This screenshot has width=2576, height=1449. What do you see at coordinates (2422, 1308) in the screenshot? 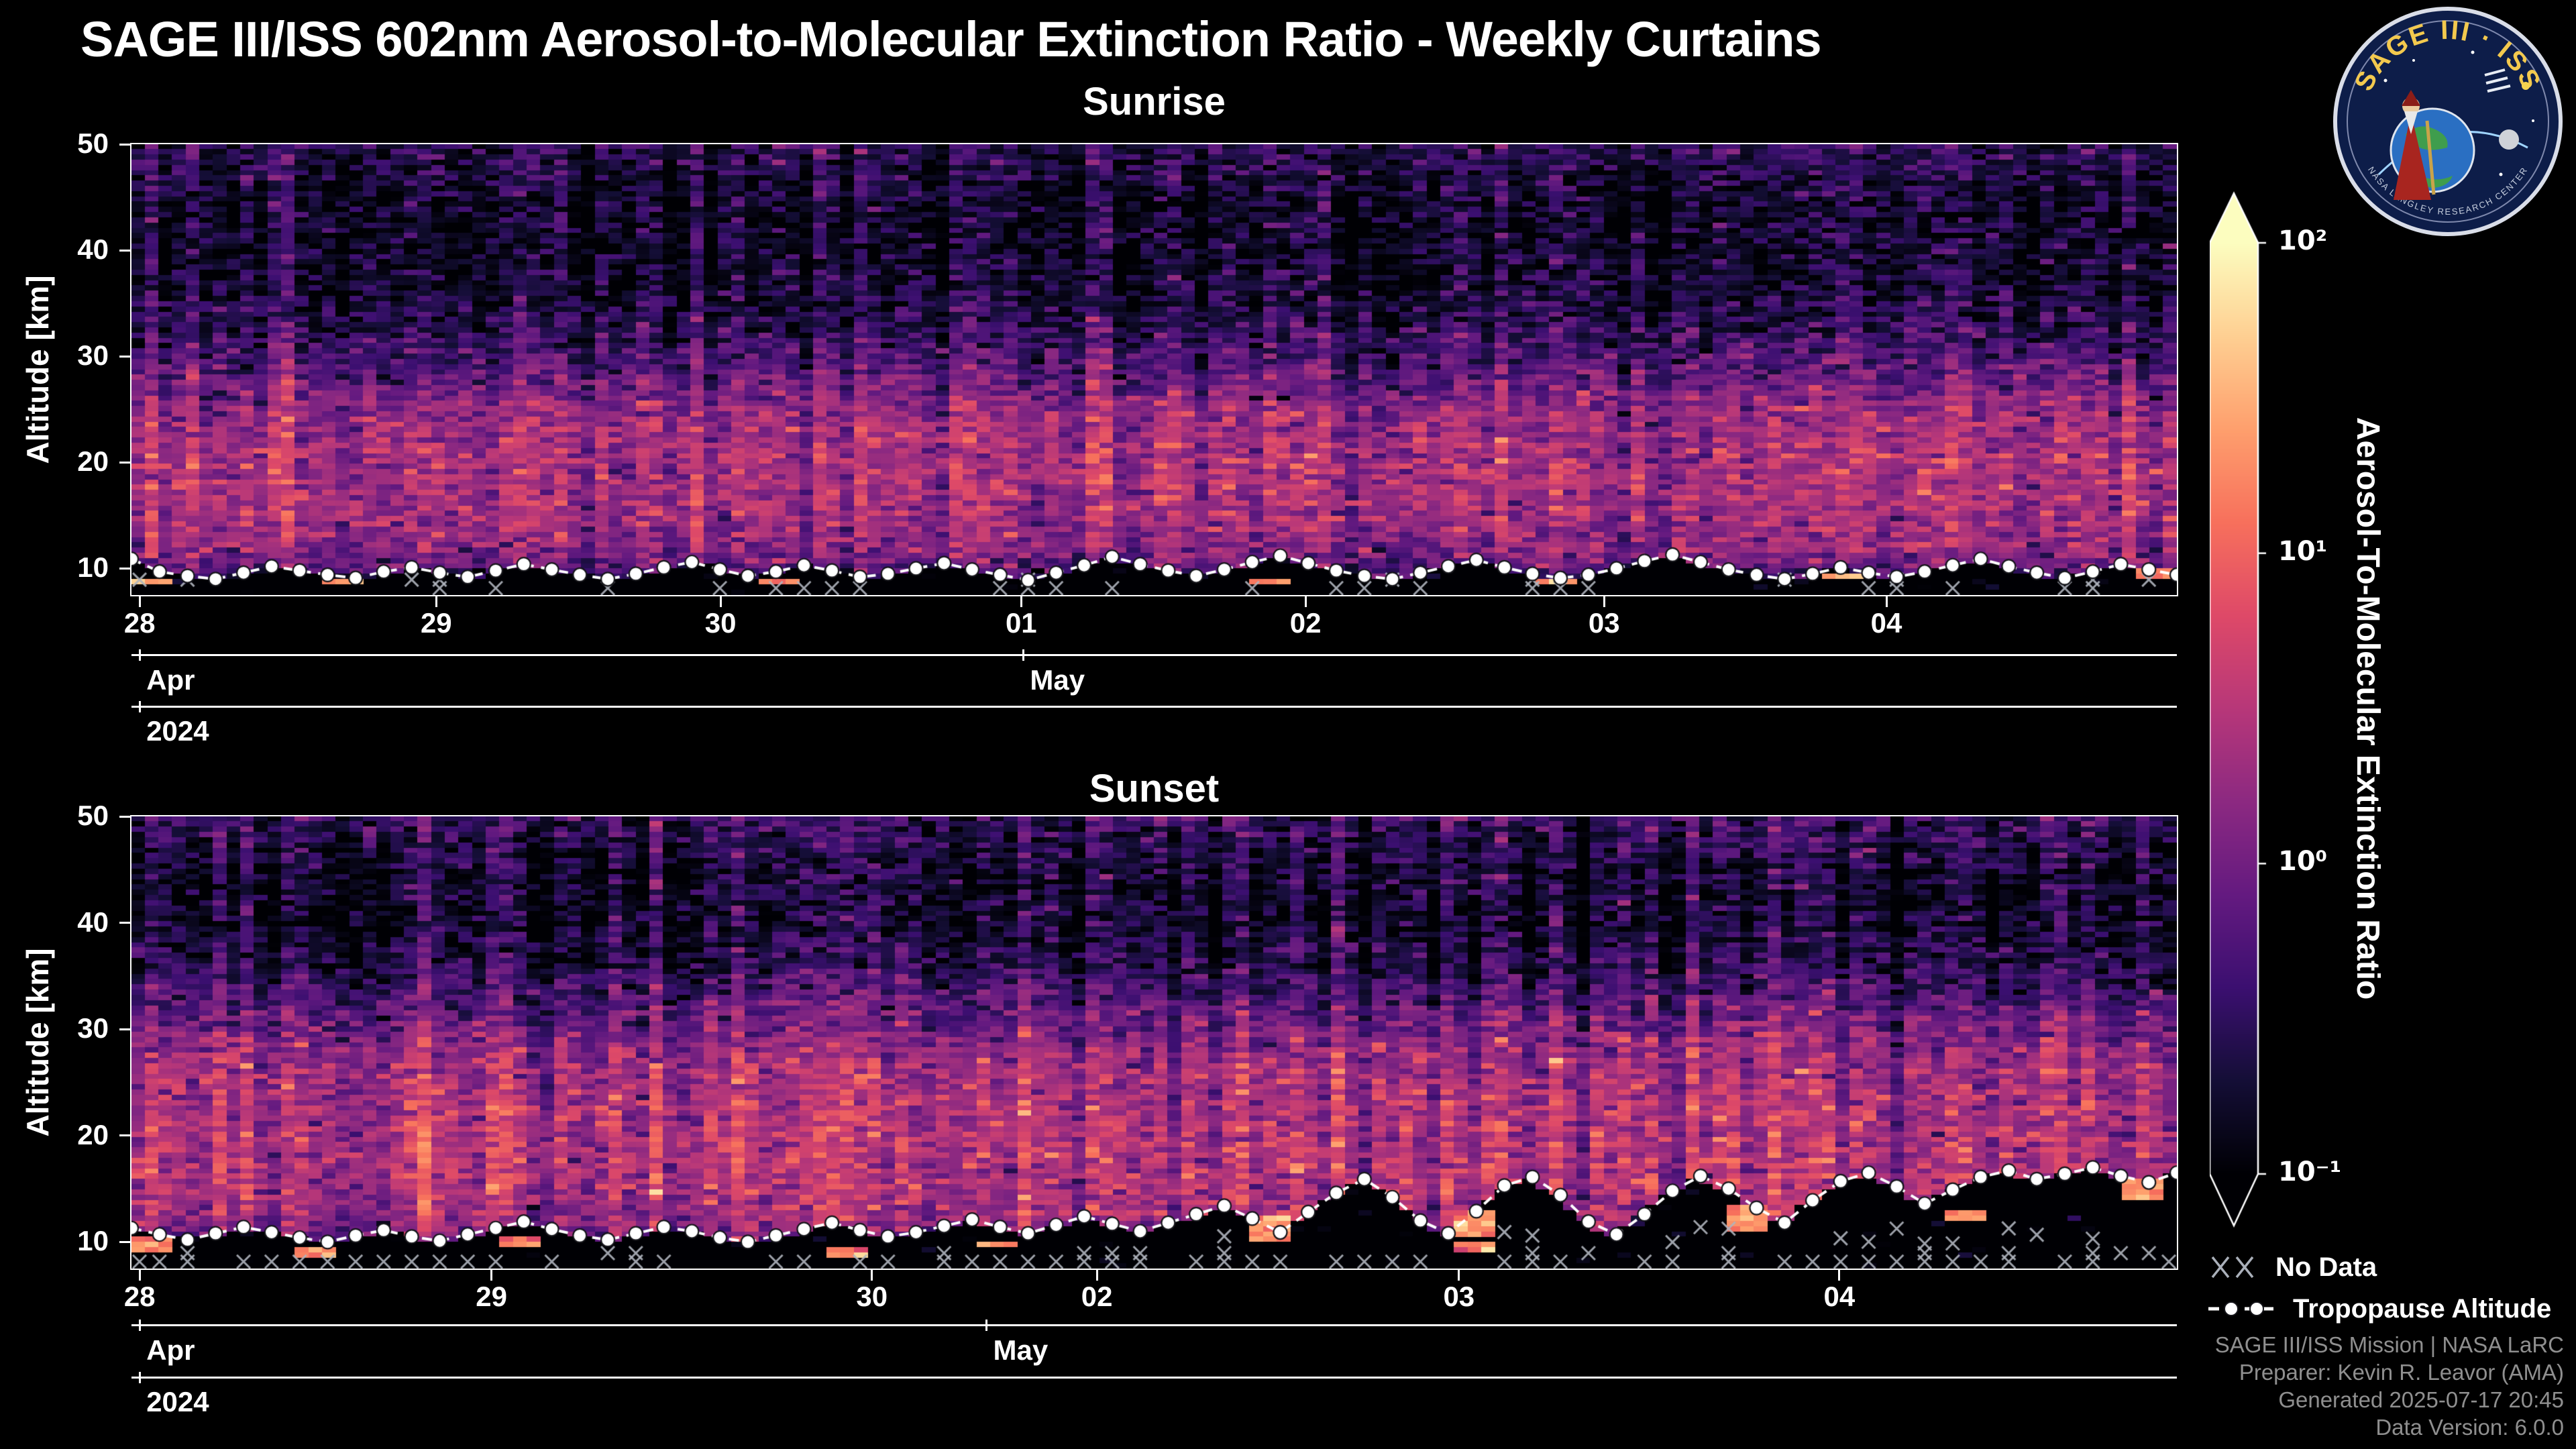
I see `legend-tropopause-label: Tropopause Altitude` at bounding box center [2422, 1308].